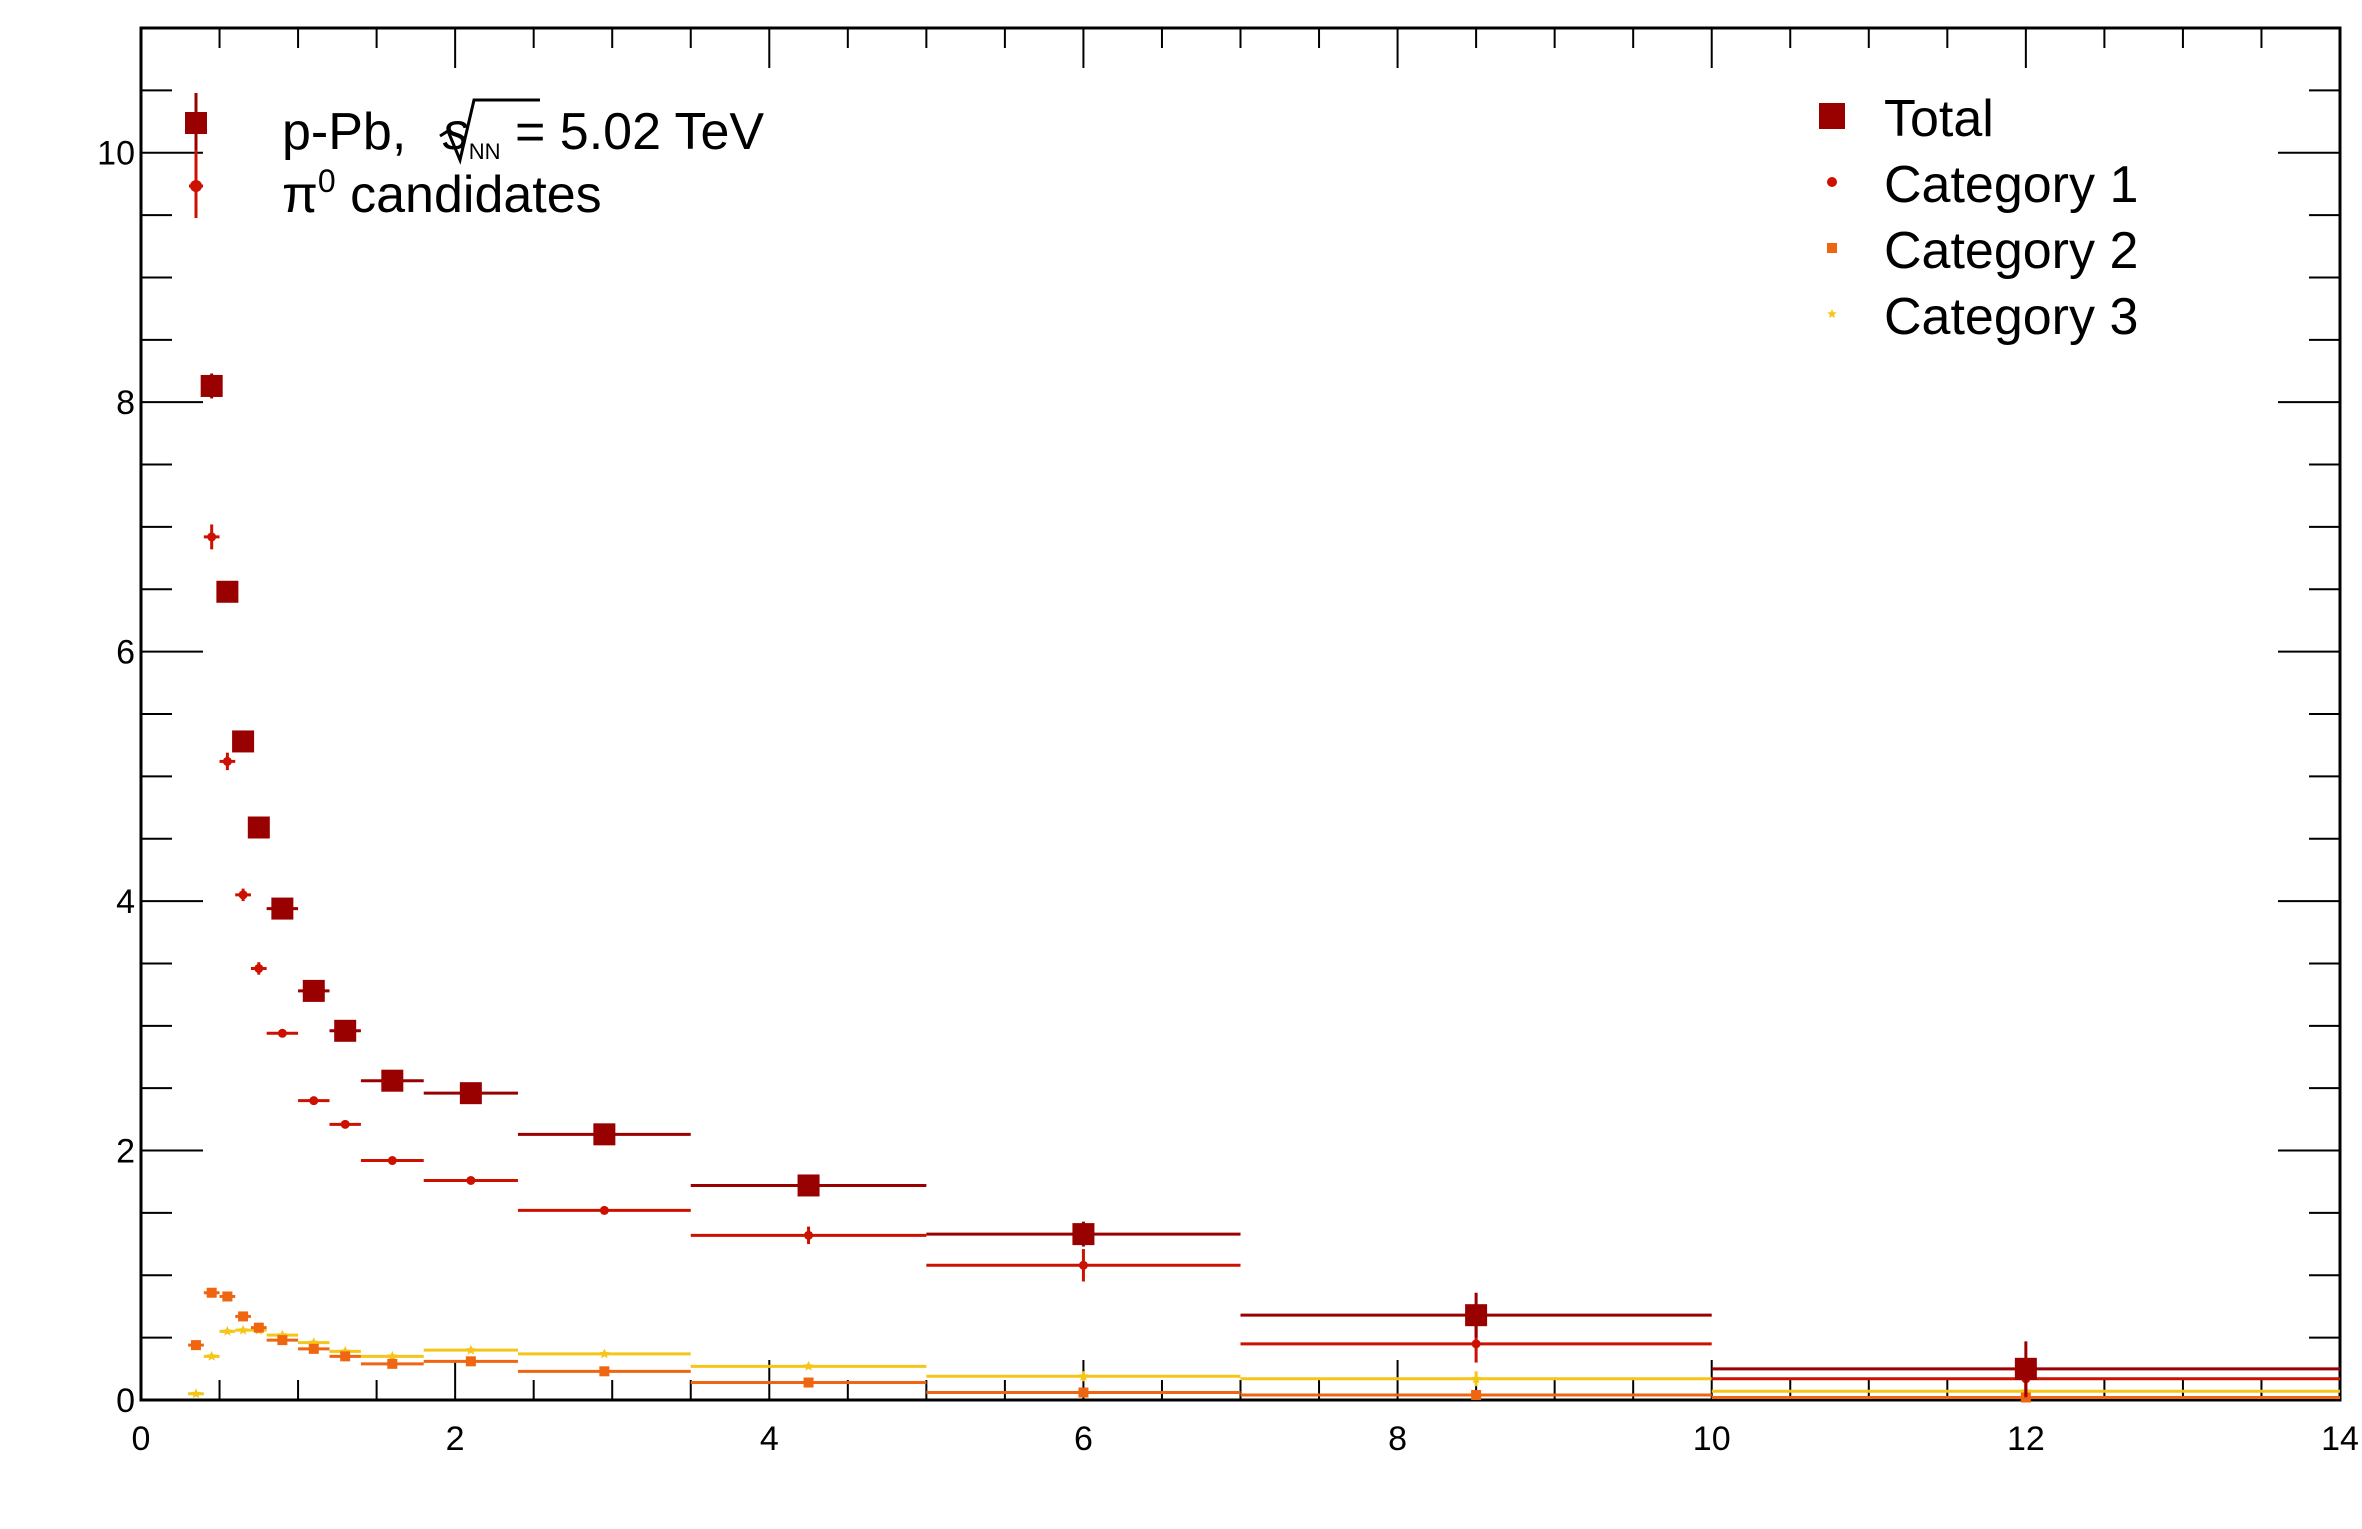 The height and width of the screenshot is (1529, 2362). What do you see at coordinates (125, 403) in the screenshot?
I see `y-tick-label: 8` at bounding box center [125, 403].